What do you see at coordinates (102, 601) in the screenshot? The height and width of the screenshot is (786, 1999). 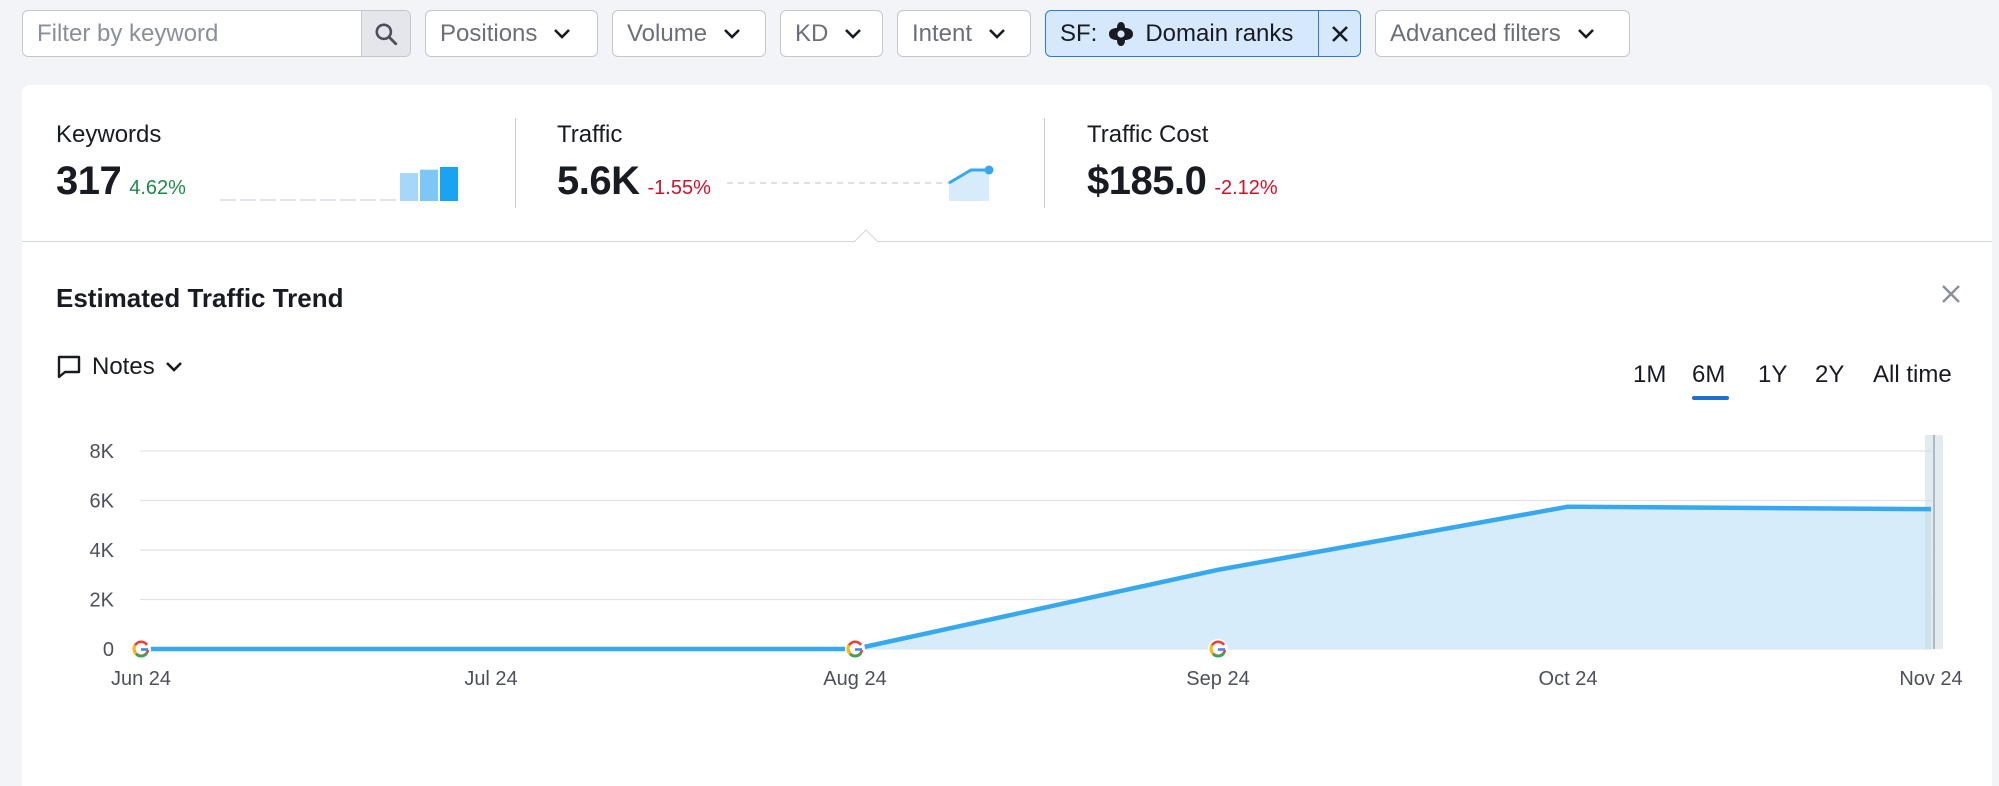 I see `y-tick-label: 2K` at bounding box center [102, 601].